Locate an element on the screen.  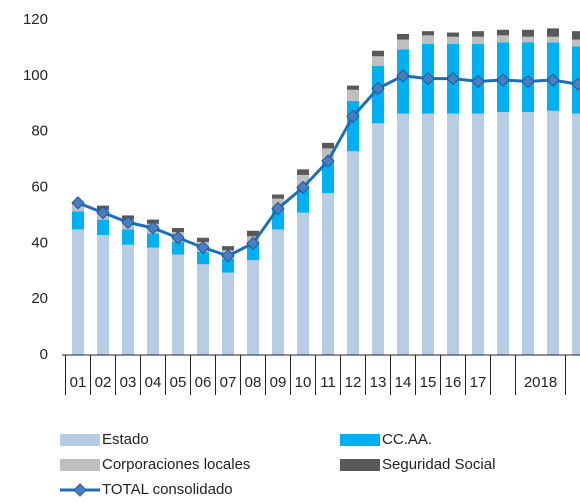
x-tick-label: 11 is located at coordinates (328, 382).